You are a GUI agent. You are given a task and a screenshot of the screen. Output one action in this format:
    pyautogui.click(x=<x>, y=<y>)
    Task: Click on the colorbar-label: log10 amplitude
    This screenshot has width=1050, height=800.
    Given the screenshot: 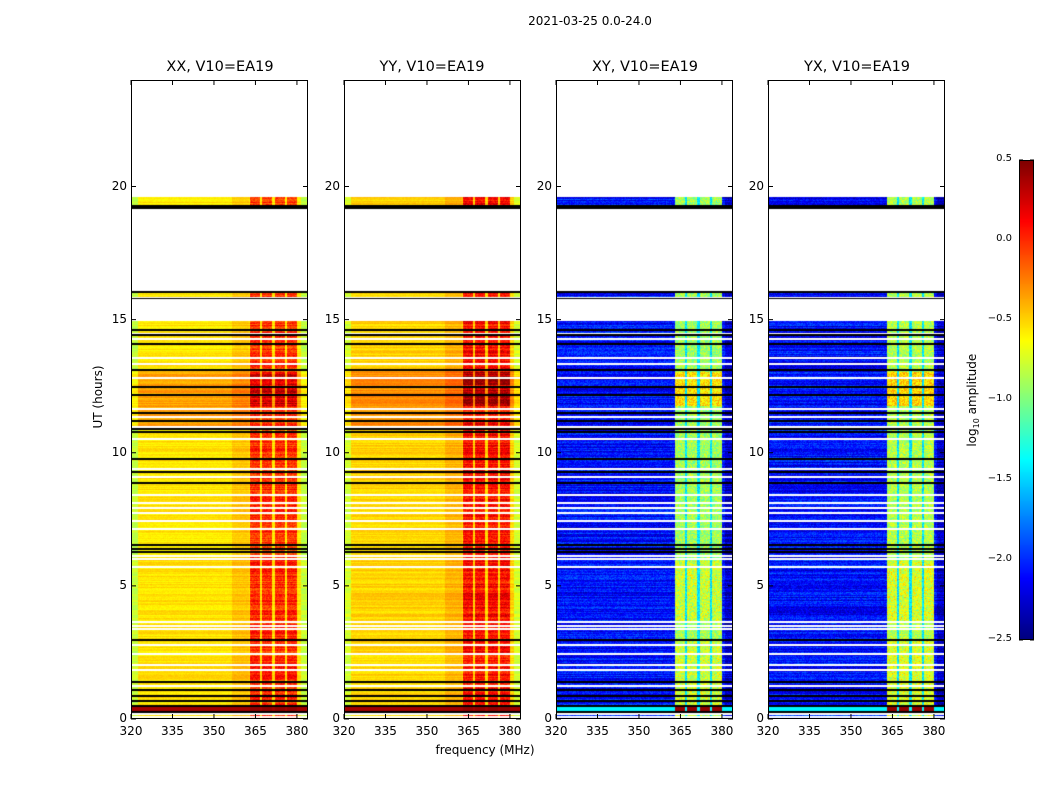 What is the action you would take?
    pyautogui.click(x=973, y=400)
    